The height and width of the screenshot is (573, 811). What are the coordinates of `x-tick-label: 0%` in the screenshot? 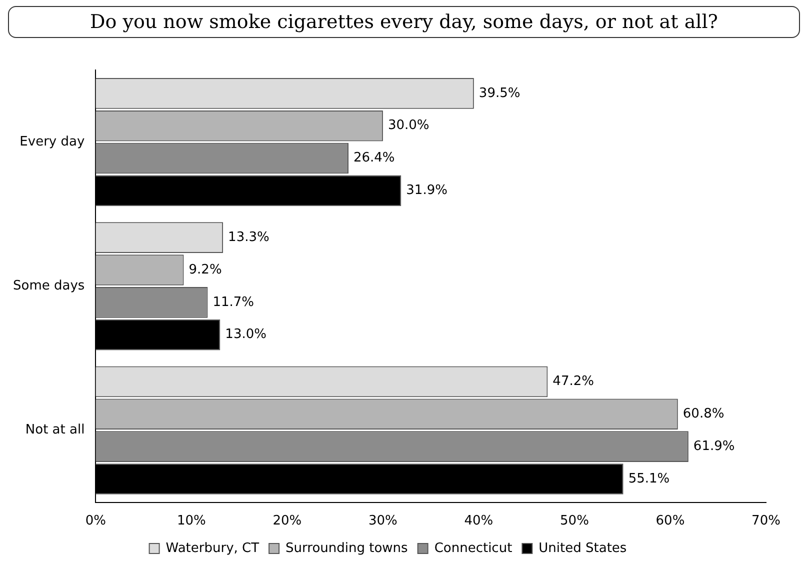 It's located at (95, 521).